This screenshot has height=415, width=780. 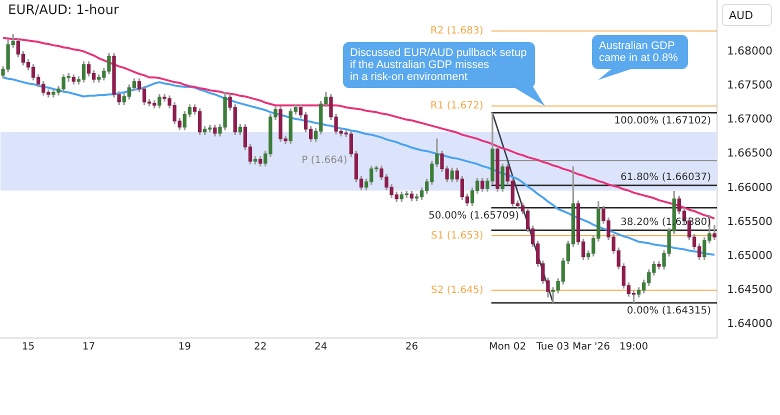 What do you see at coordinates (325, 161) in the screenshot?
I see `ref-line-label: P (1.664)` at bounding box center [325, 161].